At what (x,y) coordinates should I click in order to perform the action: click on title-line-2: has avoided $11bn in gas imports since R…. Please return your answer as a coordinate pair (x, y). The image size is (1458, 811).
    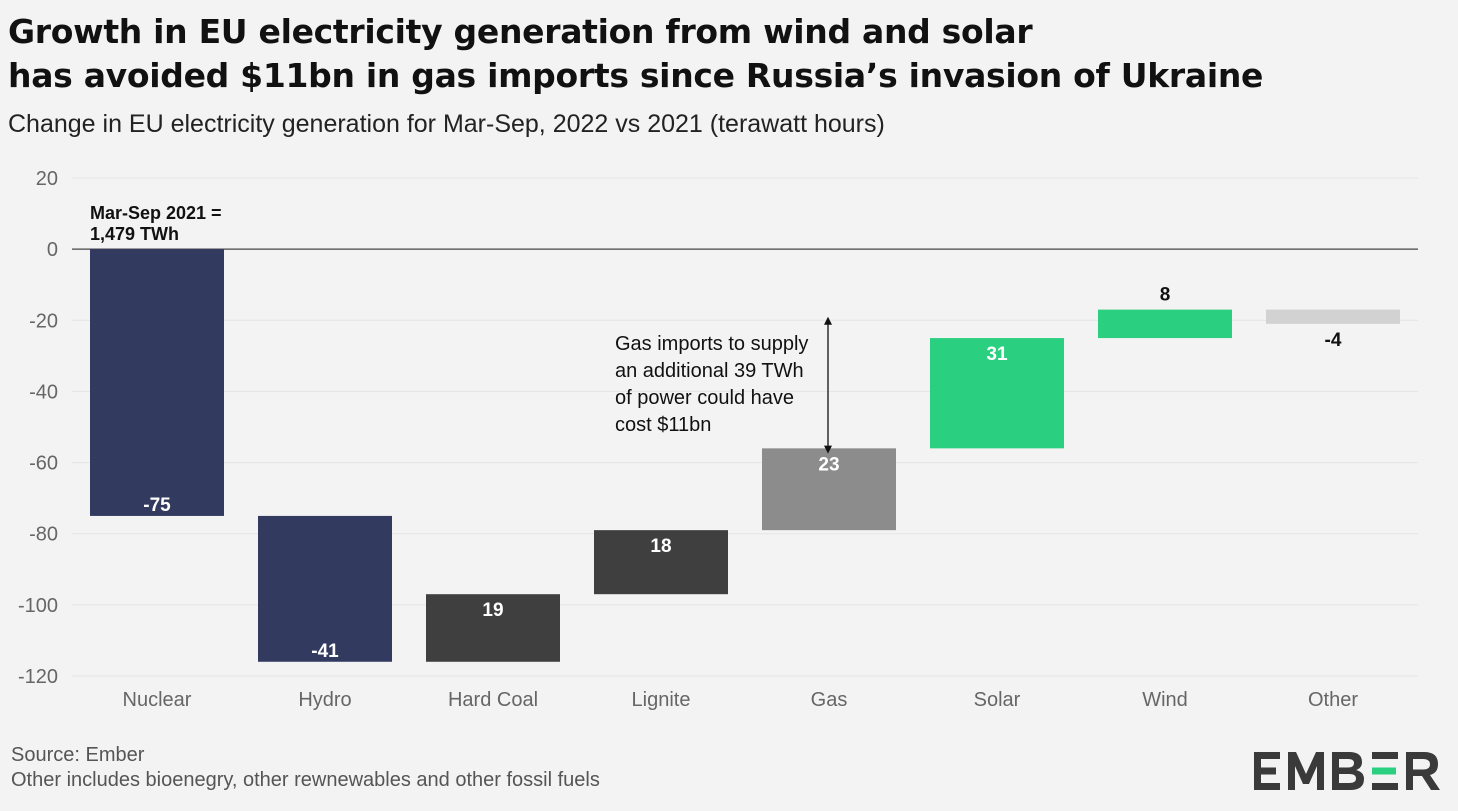
    Looking at the image, I should click on (636, 75).